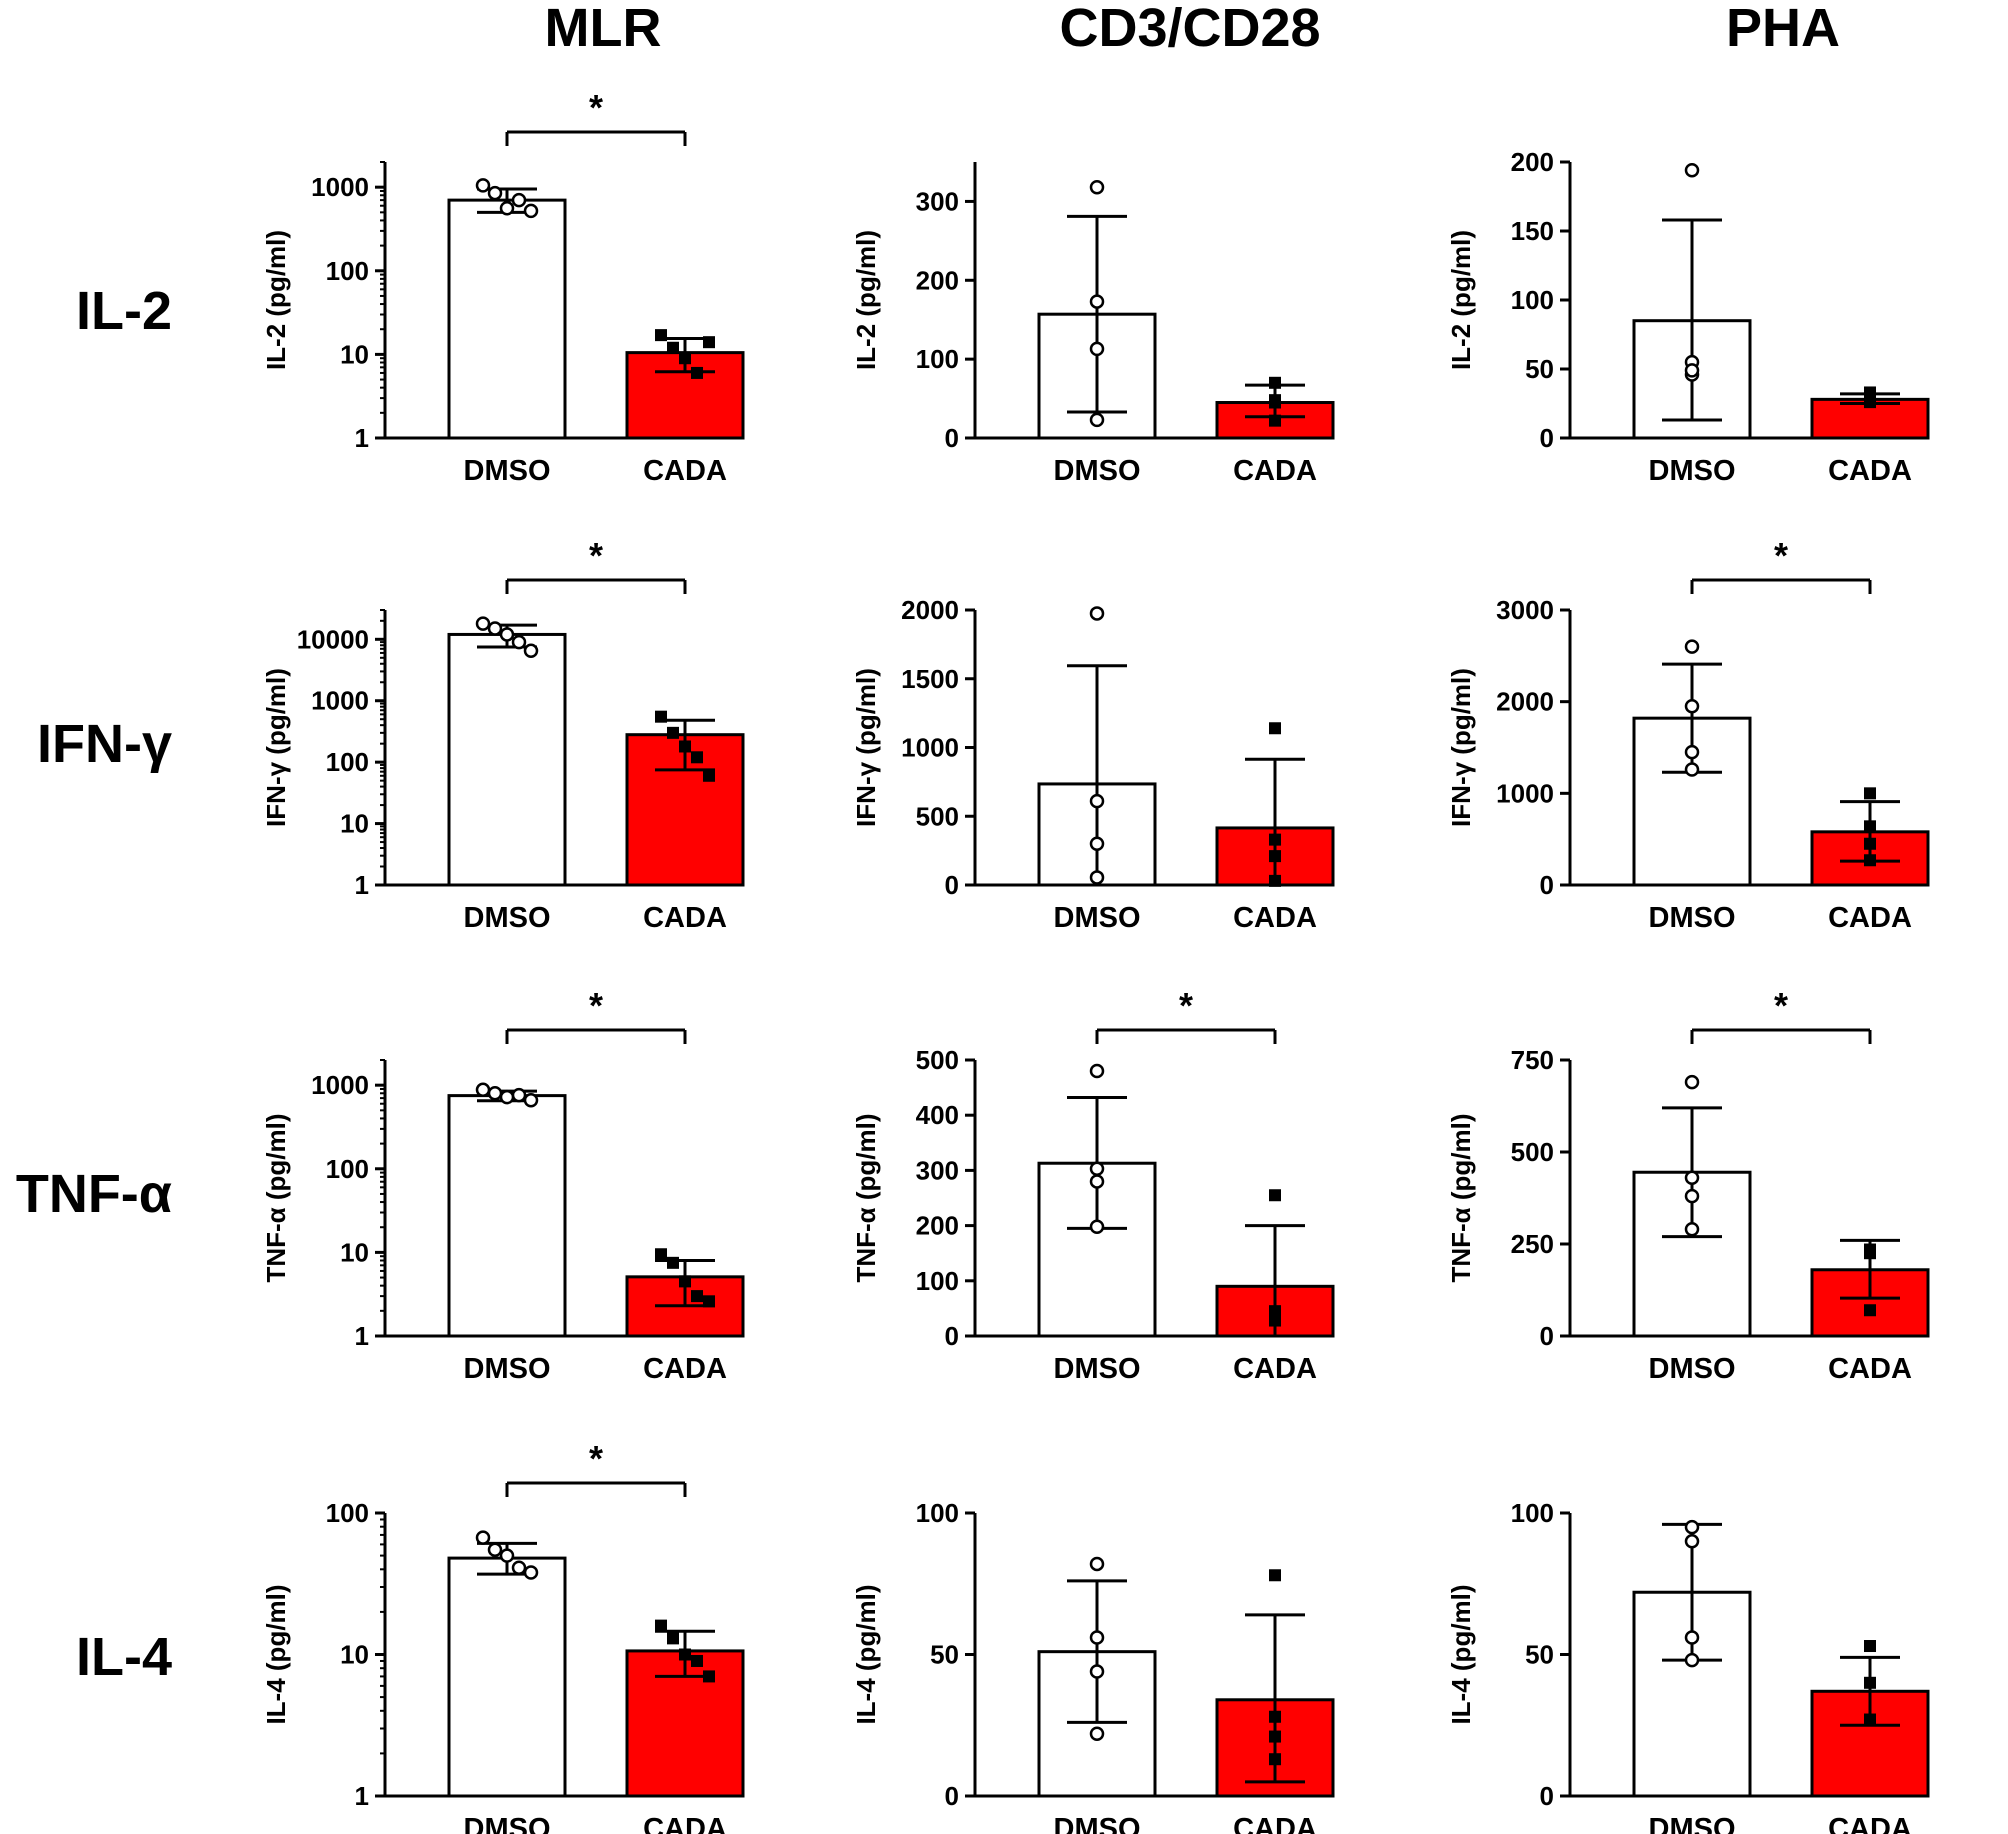 This screenshot has width=2008, height=1834. What do you see at coordinates (333, 639) in the screenshot?
I see `y-tick-label: 10000` at bounding box center [333, 639].